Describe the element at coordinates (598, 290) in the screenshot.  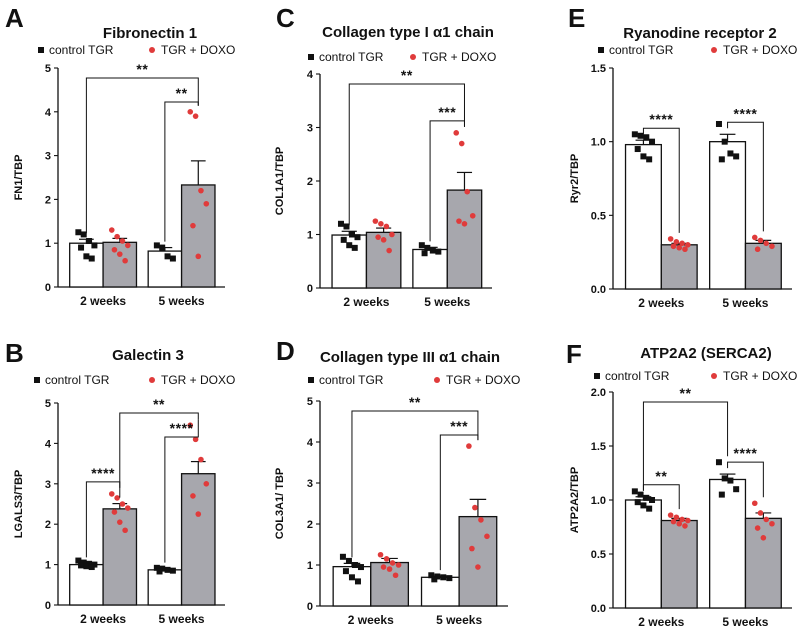
I see `y-tick-label: 0.0` at that location.